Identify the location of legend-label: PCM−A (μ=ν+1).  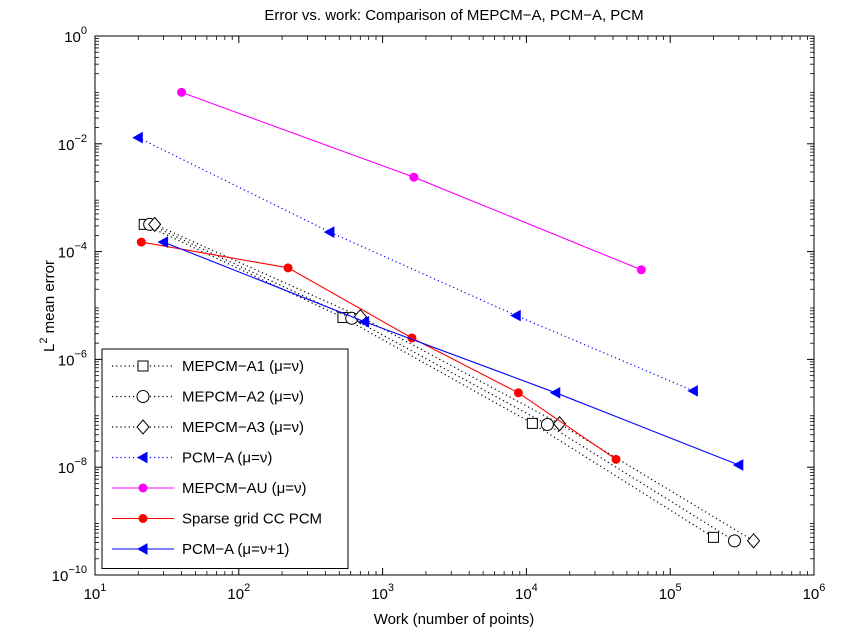
(235, 549).